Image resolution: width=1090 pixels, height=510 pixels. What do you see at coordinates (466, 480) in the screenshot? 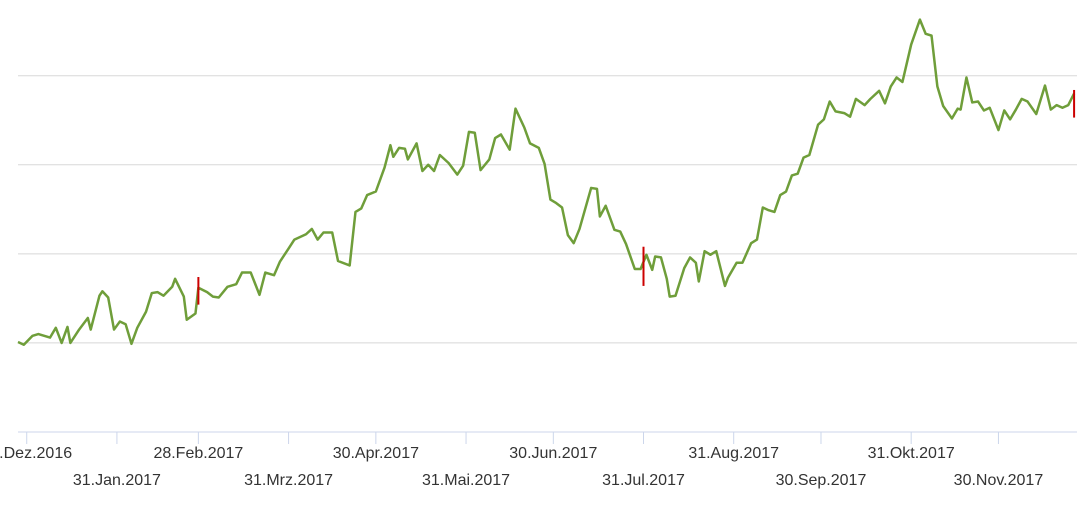
I see `x-tick-label: 31.Mai.2017` at bounding box center [466, 480].